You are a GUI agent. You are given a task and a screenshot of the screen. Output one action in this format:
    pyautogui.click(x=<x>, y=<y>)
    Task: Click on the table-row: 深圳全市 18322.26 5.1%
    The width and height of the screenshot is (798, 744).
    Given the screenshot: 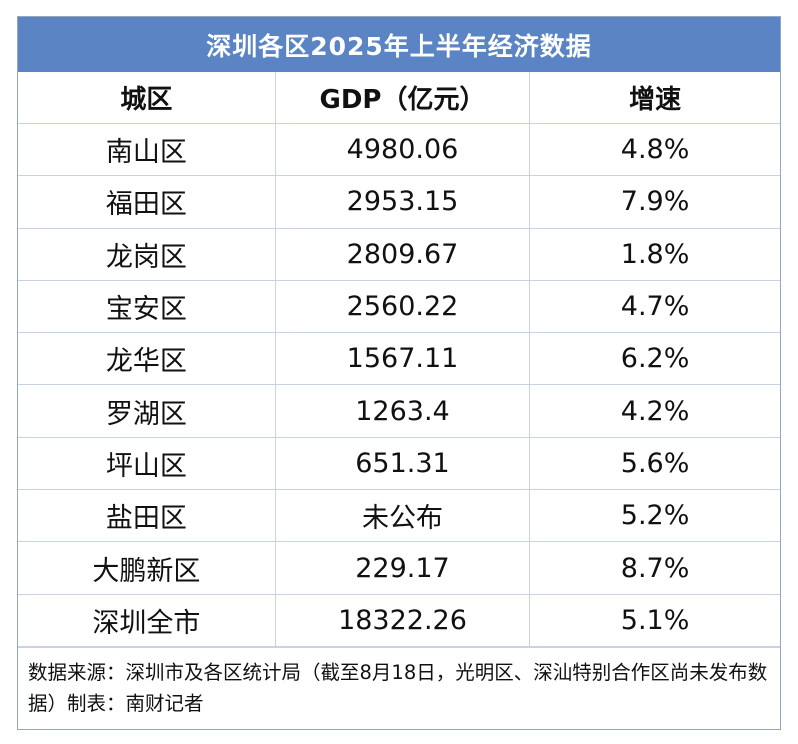 What is the action you would take?
    pyautogui.click(x=399, y=620)
    